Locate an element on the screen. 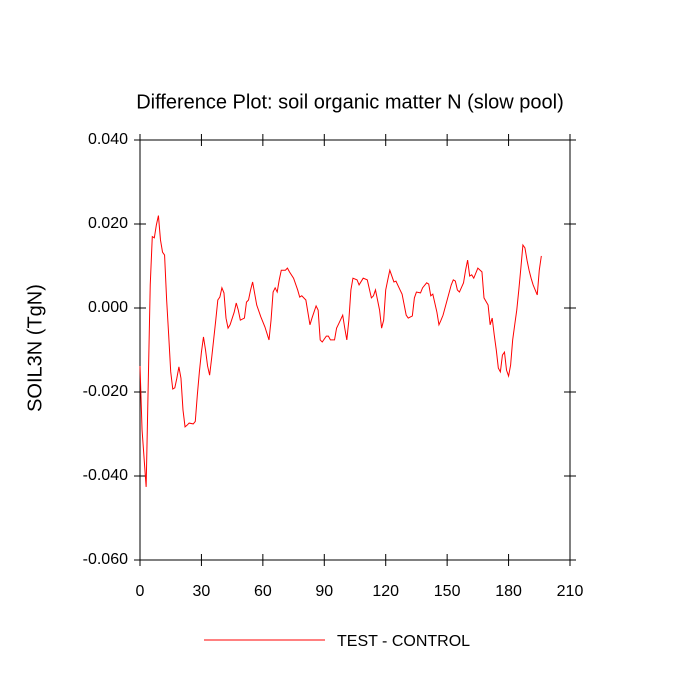  y-axis-label: SOIL3N (TgN) is located at coordinates (35, 348).